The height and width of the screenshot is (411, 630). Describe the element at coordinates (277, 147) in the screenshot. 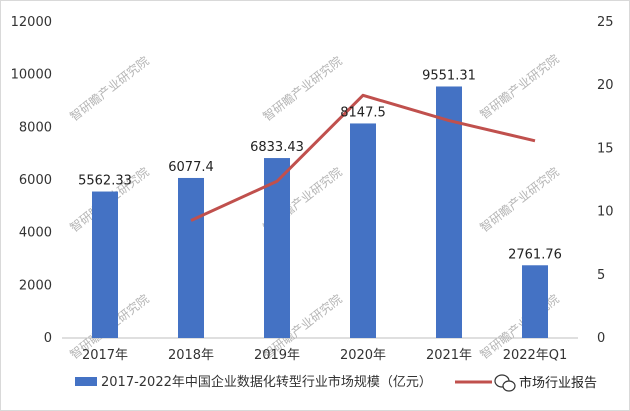

I see `data-label: 6833.43` at that location.